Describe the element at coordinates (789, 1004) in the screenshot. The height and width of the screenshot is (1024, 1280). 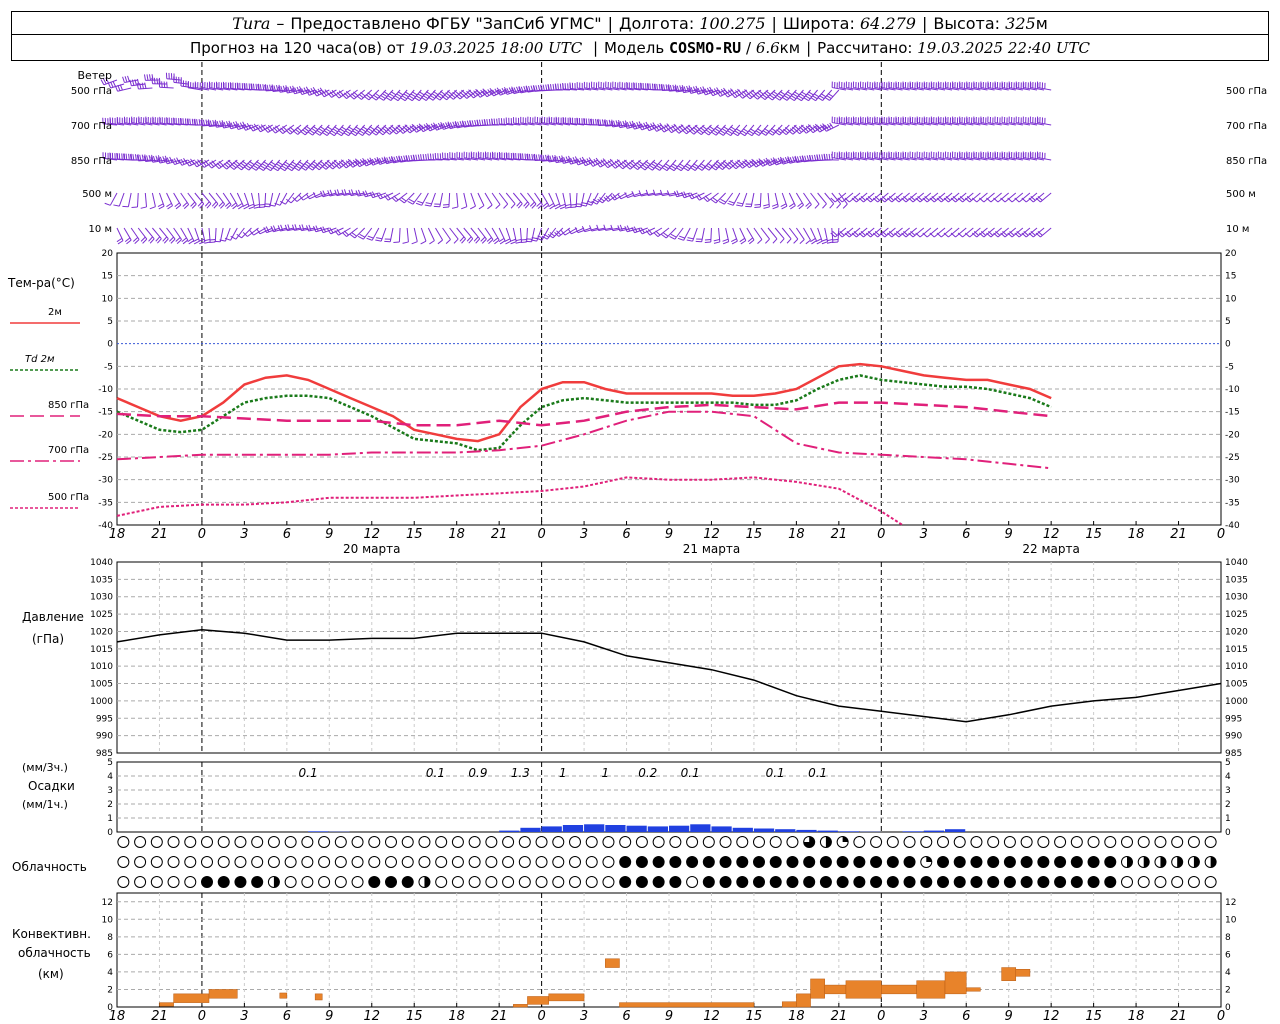
I see `convective-bar` at that location.